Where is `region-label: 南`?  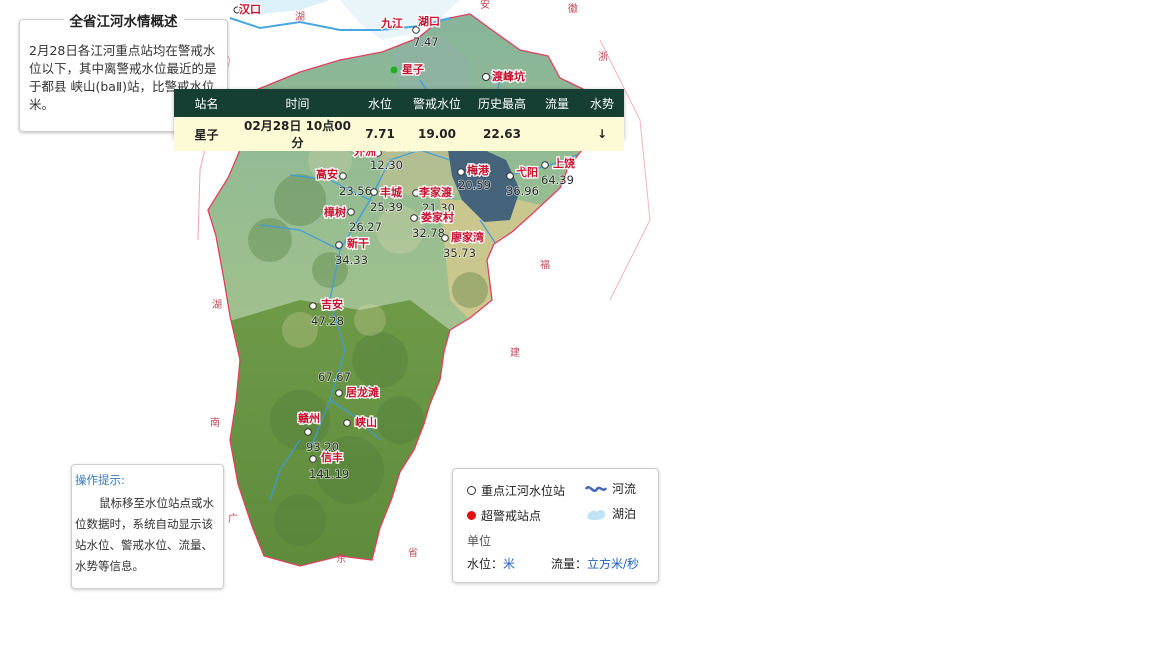
region-label: 南 is located at coordinates (215, 422).